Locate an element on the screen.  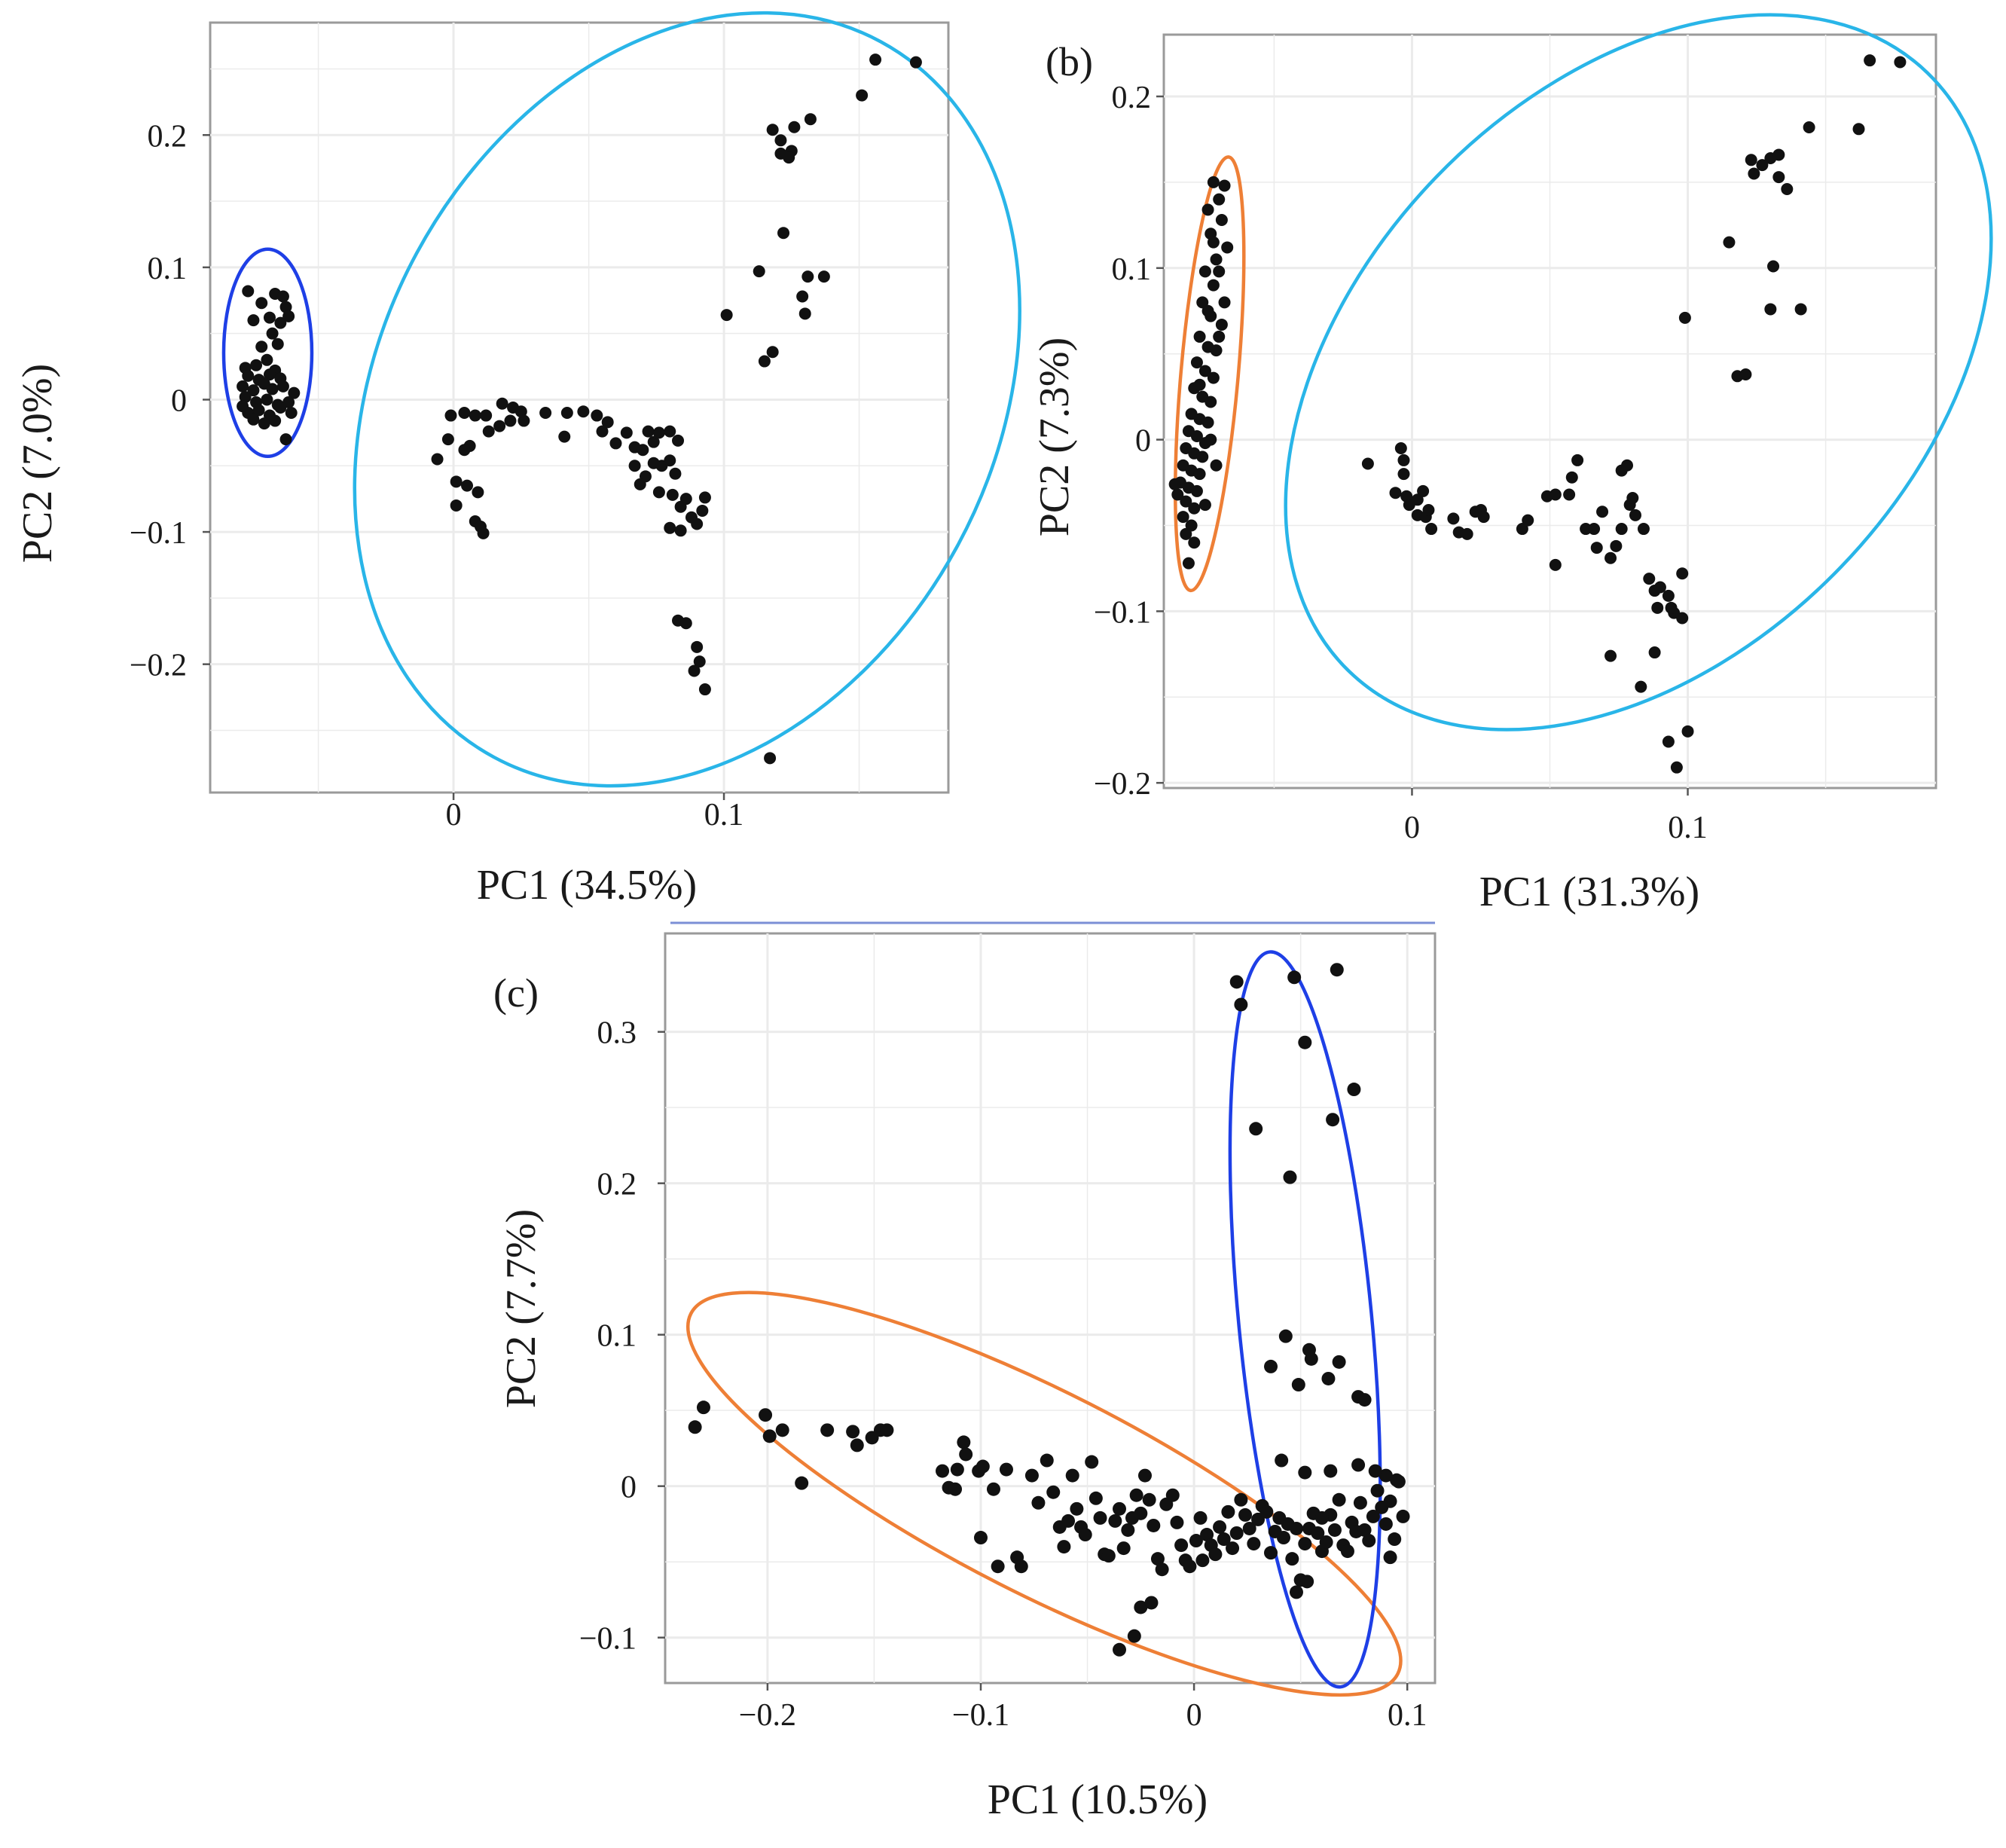
panel-b-label: (b) is located at coordinates (1069, 61).